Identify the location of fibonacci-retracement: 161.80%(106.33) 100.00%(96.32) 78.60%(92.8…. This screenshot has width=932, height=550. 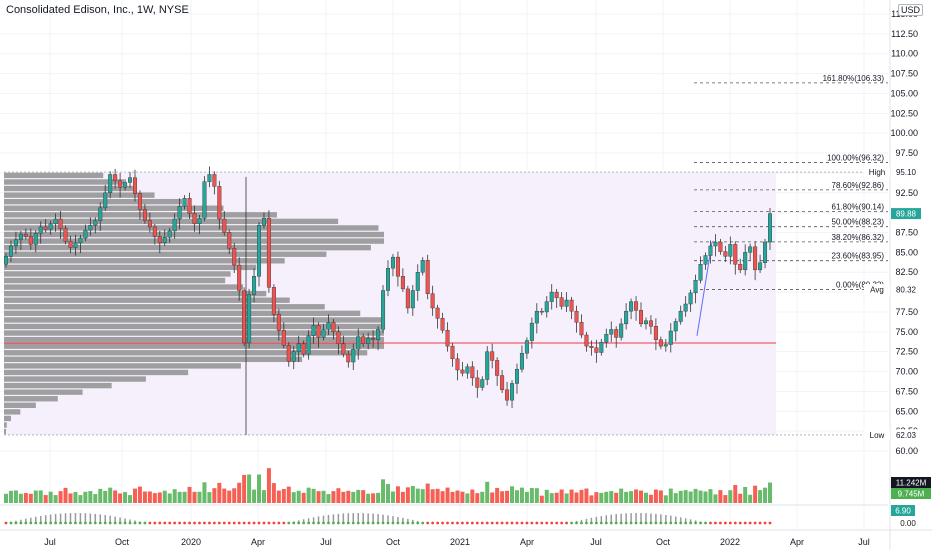
(791, 205).